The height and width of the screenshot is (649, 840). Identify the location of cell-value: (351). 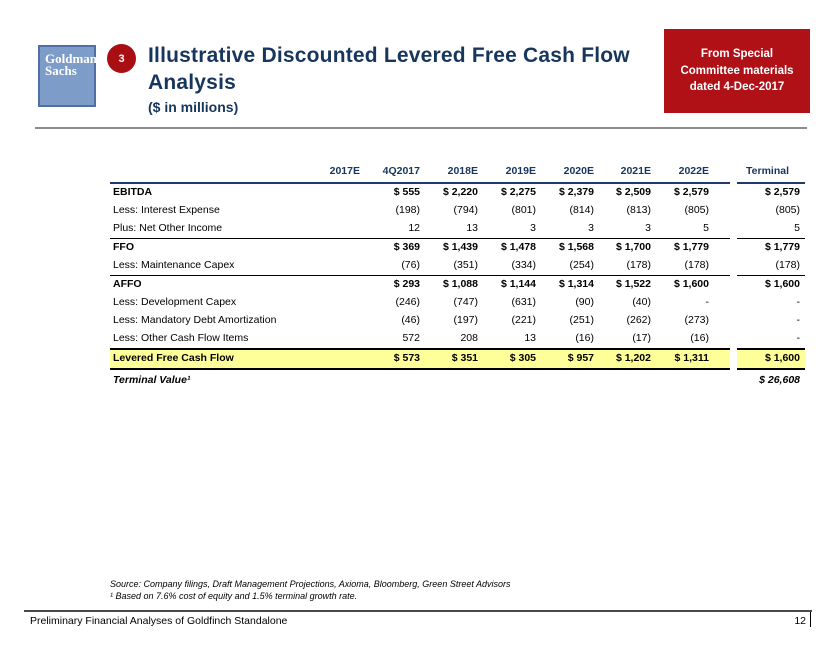
(465, 265).